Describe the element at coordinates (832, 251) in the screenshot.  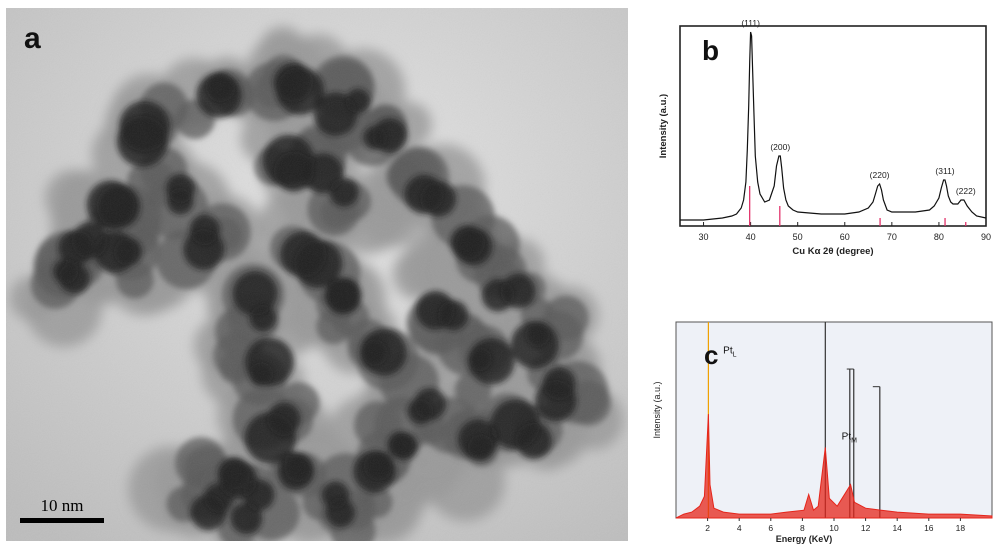
I see `xrd-x-axis-label: Cu Kα 2θ (degree)` at that location.